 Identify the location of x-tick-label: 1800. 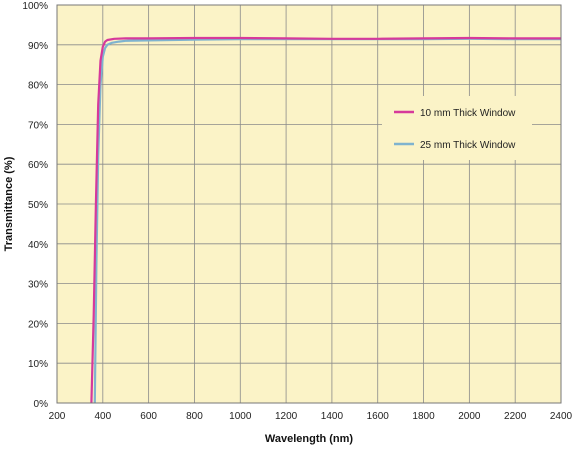
(423, 416).